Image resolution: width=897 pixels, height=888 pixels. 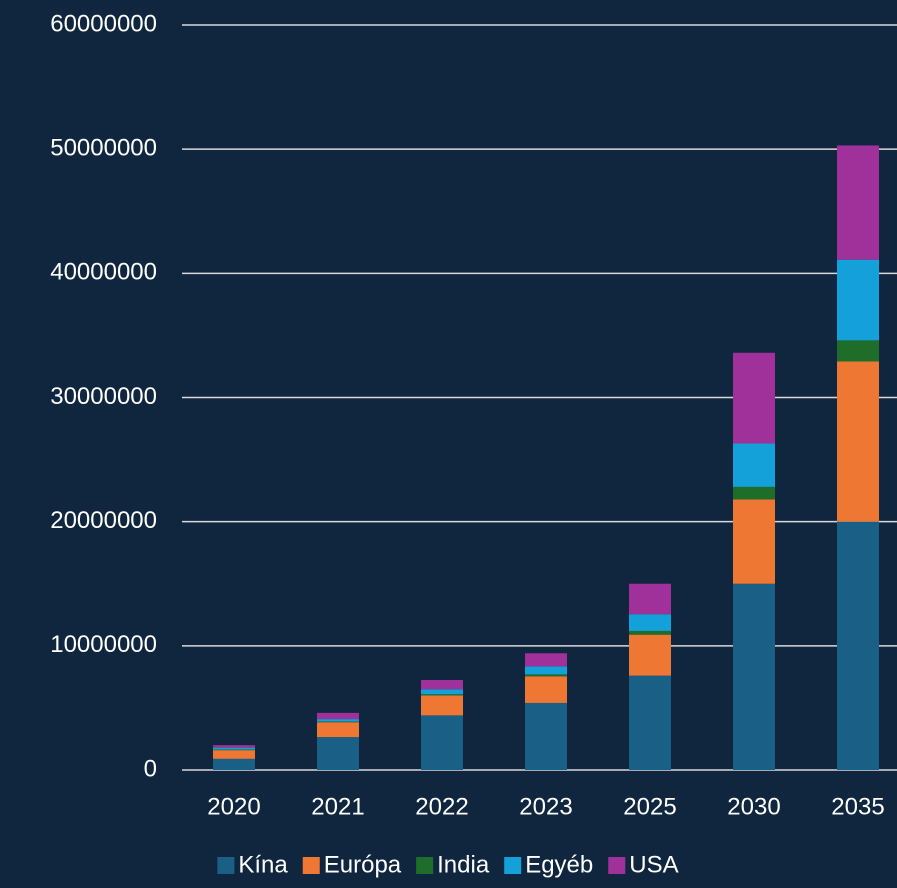 What do you see at coordinates (463, 864) in the screenshot?
I see `legend-label: India` at bounding box center [463, 864].